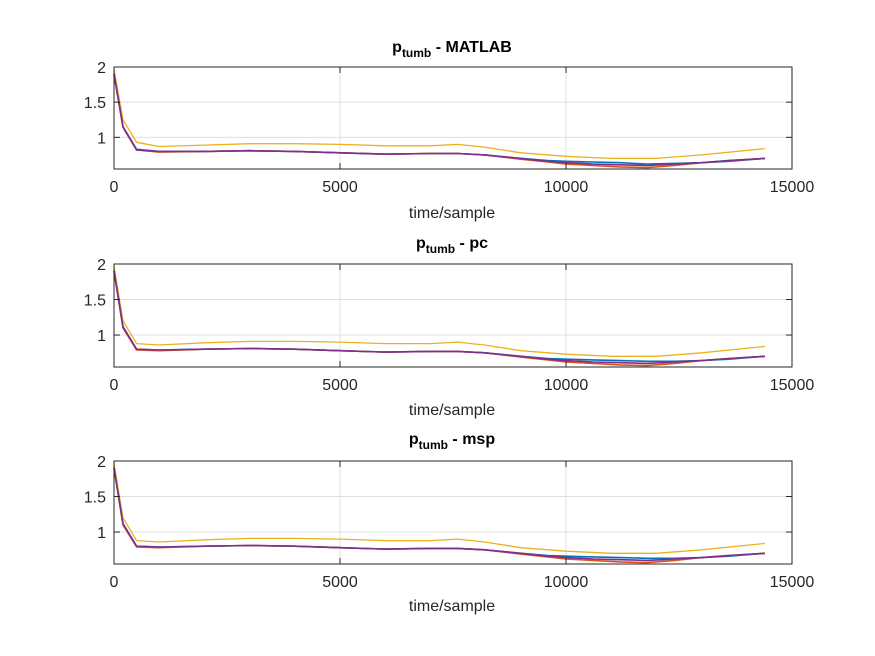 The image size is (875, 656). I want to click on subplot-title: ptumb - pc, so click(452, 245).